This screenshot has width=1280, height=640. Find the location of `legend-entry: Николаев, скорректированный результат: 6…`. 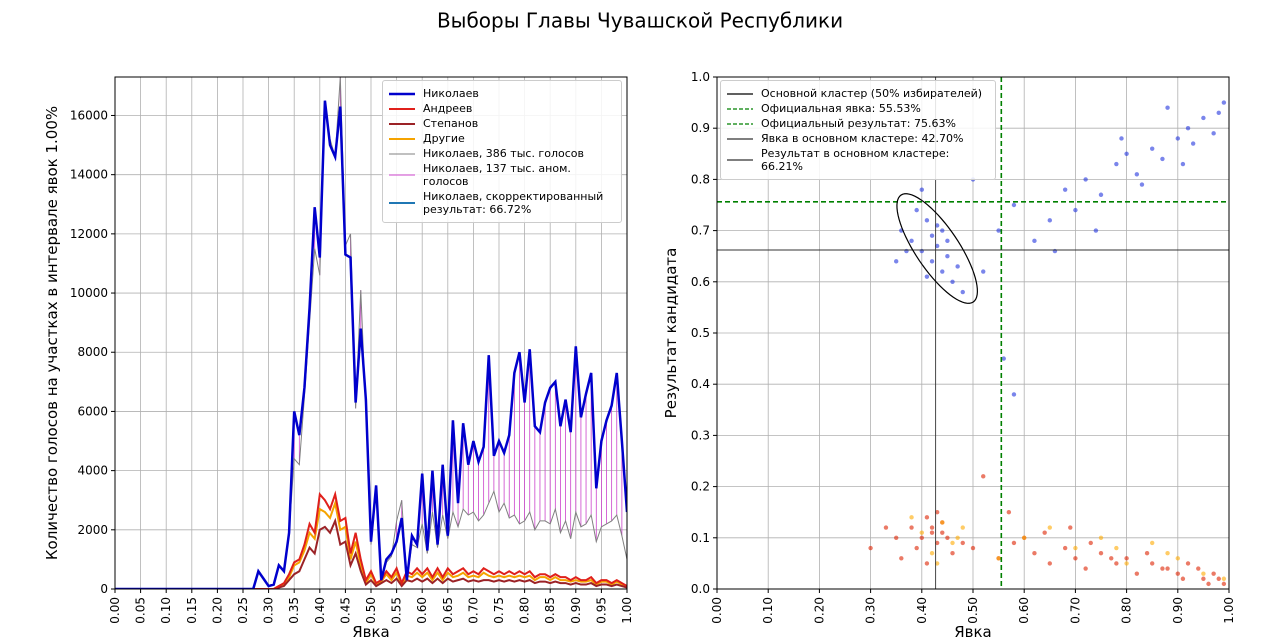

legend-entry: Николаев, скорректированный результат: 6… is located at coordinates (502, 203).